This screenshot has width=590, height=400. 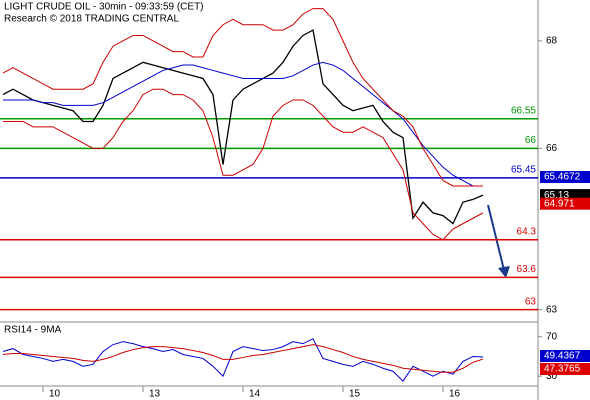 I want to click on arrow-head, so click(x=504, y=272).